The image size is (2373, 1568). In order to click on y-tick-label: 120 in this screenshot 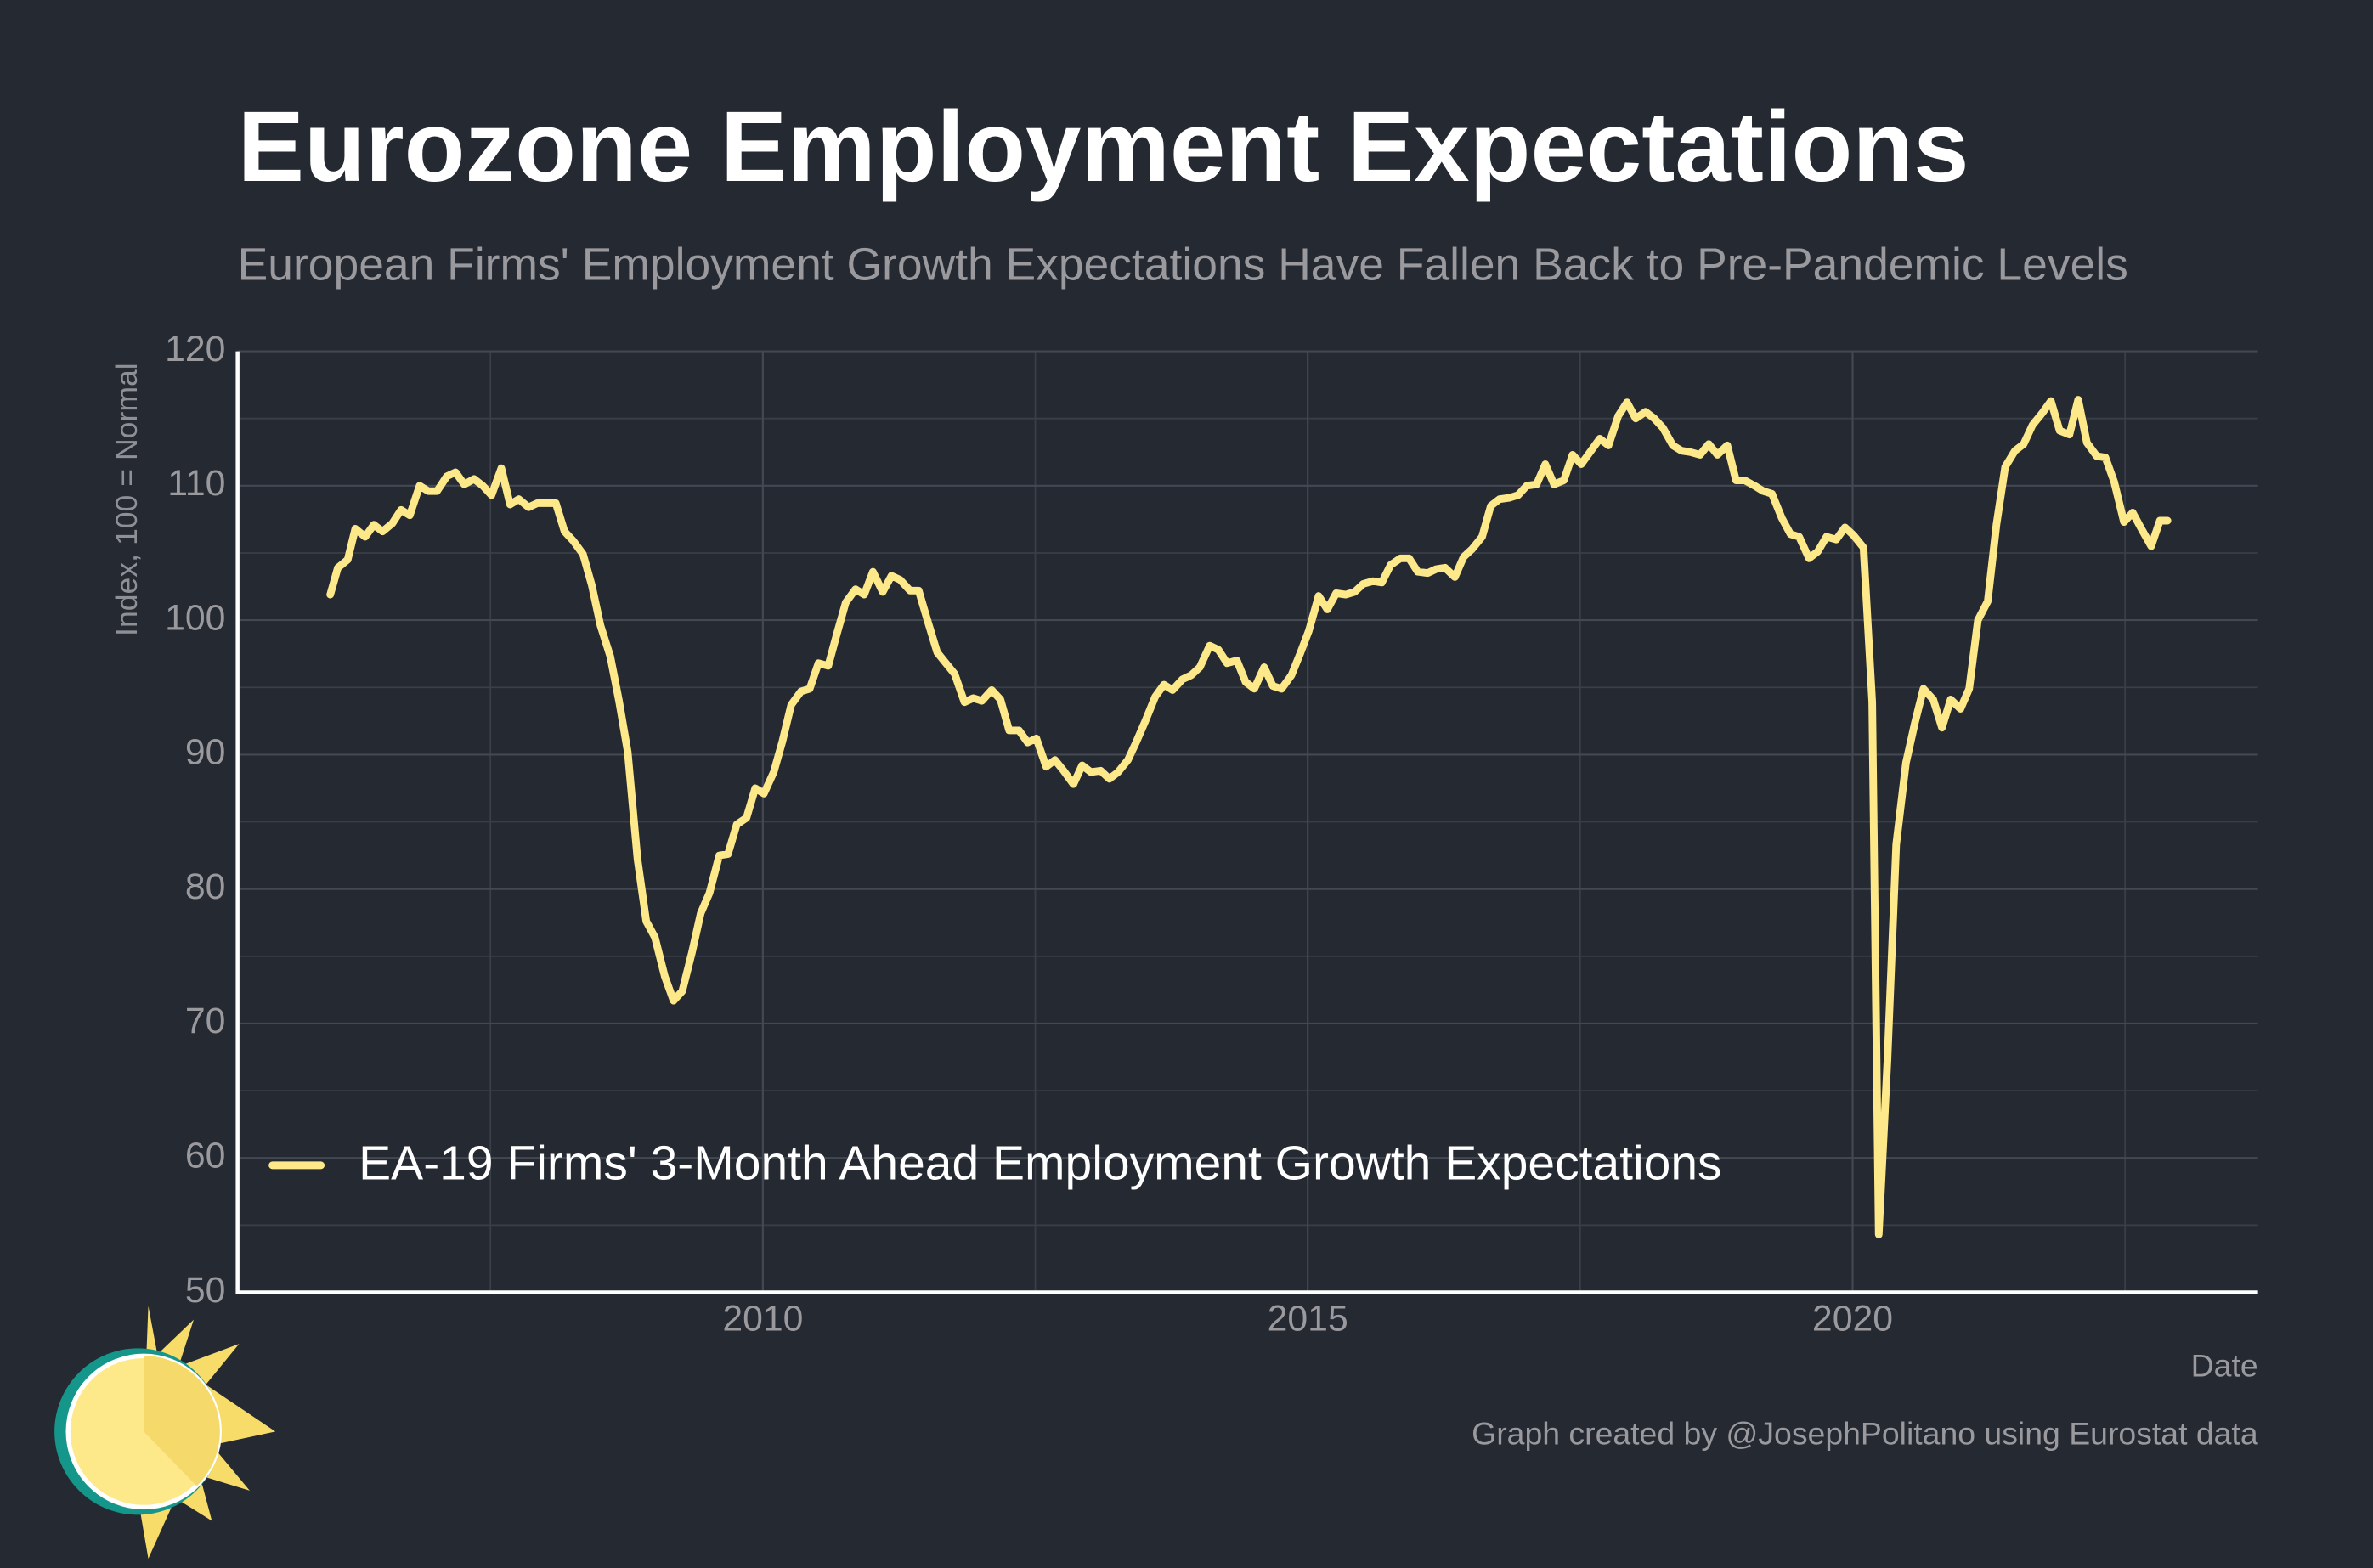, I will do `click(195, 349)`.